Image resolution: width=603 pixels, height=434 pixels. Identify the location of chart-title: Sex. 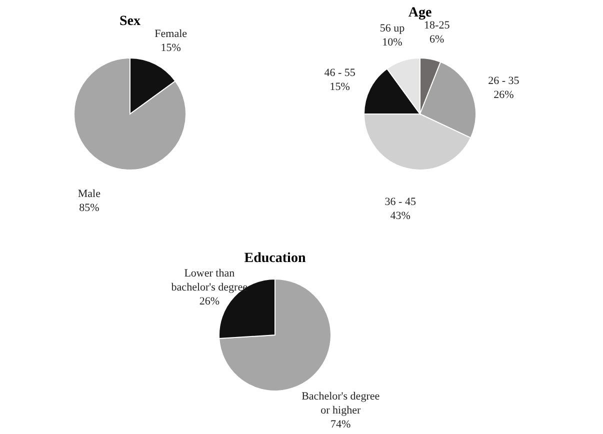
(130, 21).